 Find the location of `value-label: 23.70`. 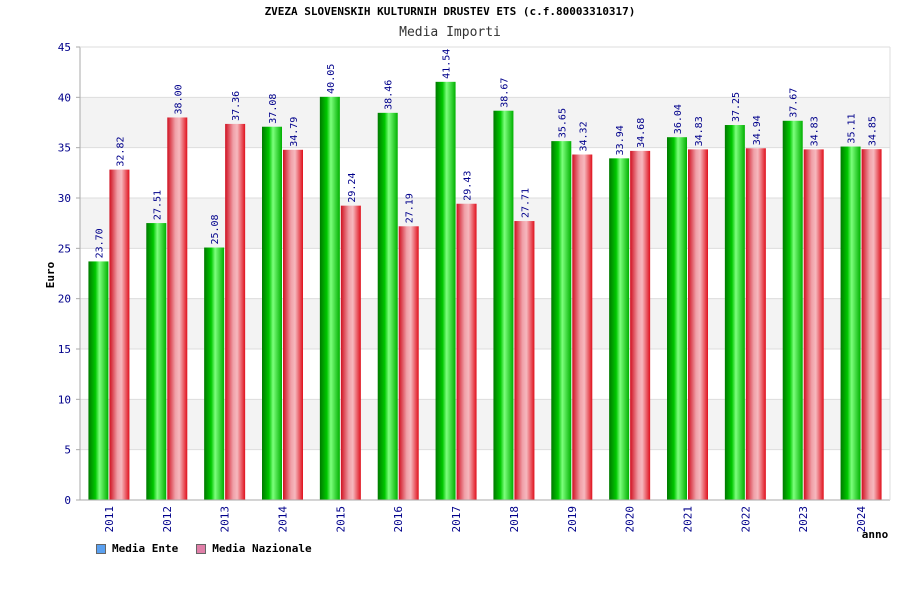

value-label: 23.70 is located at coordinates (99, 243).